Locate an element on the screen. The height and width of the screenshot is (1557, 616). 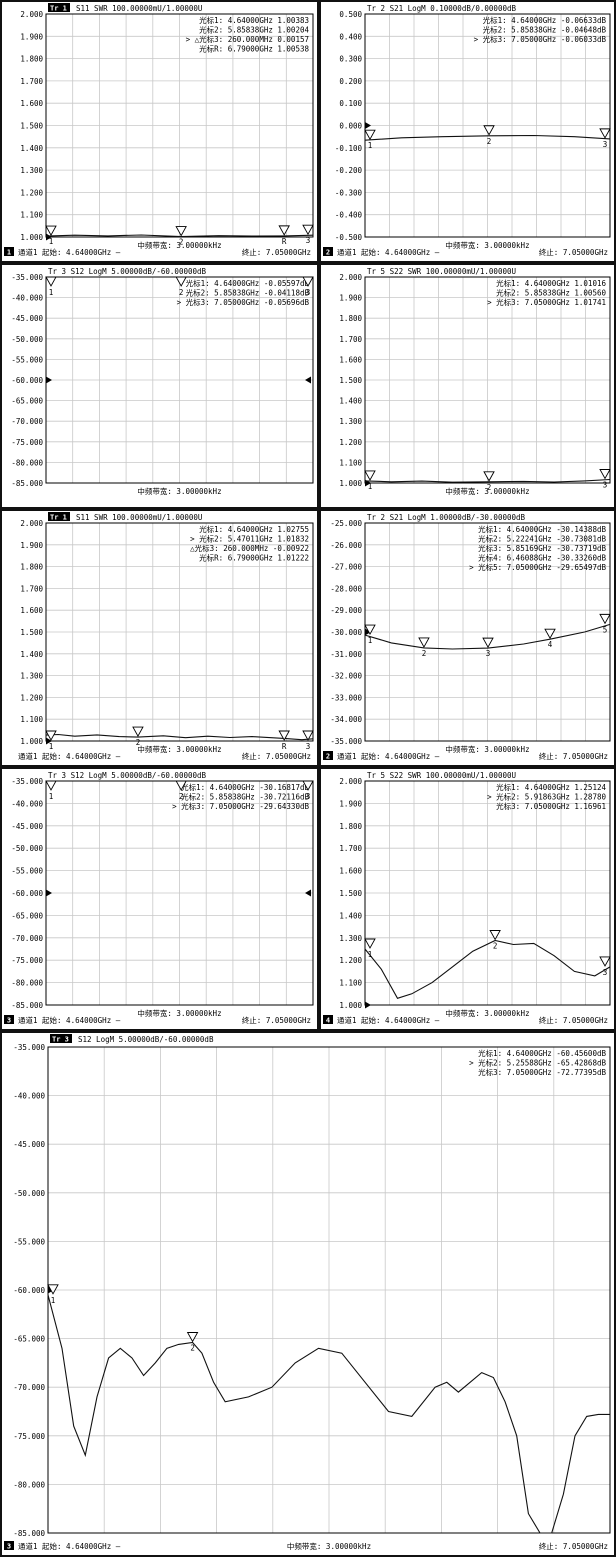
marker-readout: 光标1: 4.64000GHz -30.14388dB is located at coordinates (542, 529).